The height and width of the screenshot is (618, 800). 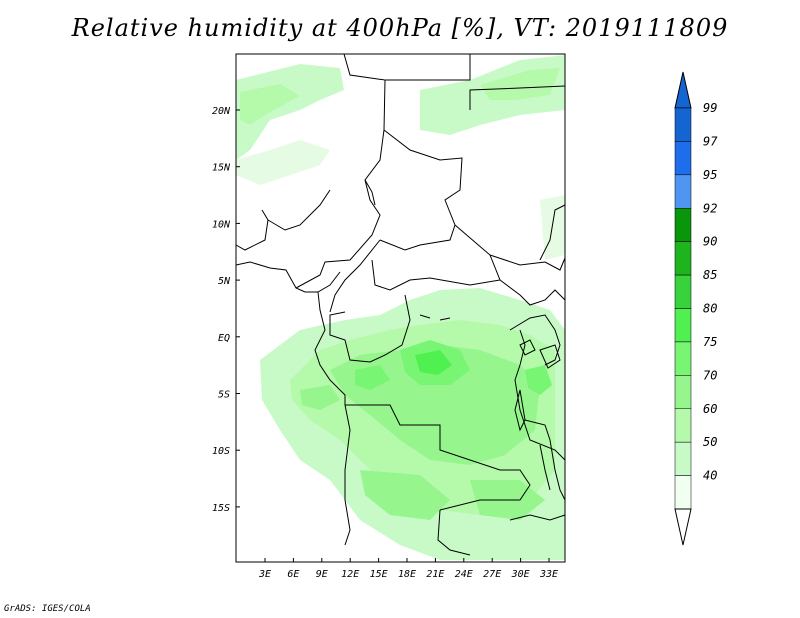 I want to click on lon-tick-label: 18E, so click(x=407, y=574).